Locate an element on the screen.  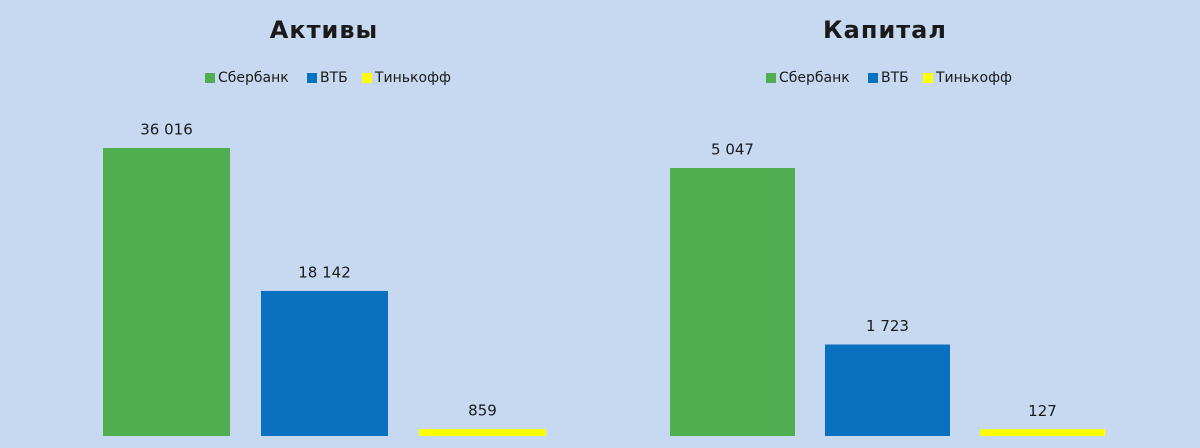
value-label: 5 047 is located at coordinates (732, 150).